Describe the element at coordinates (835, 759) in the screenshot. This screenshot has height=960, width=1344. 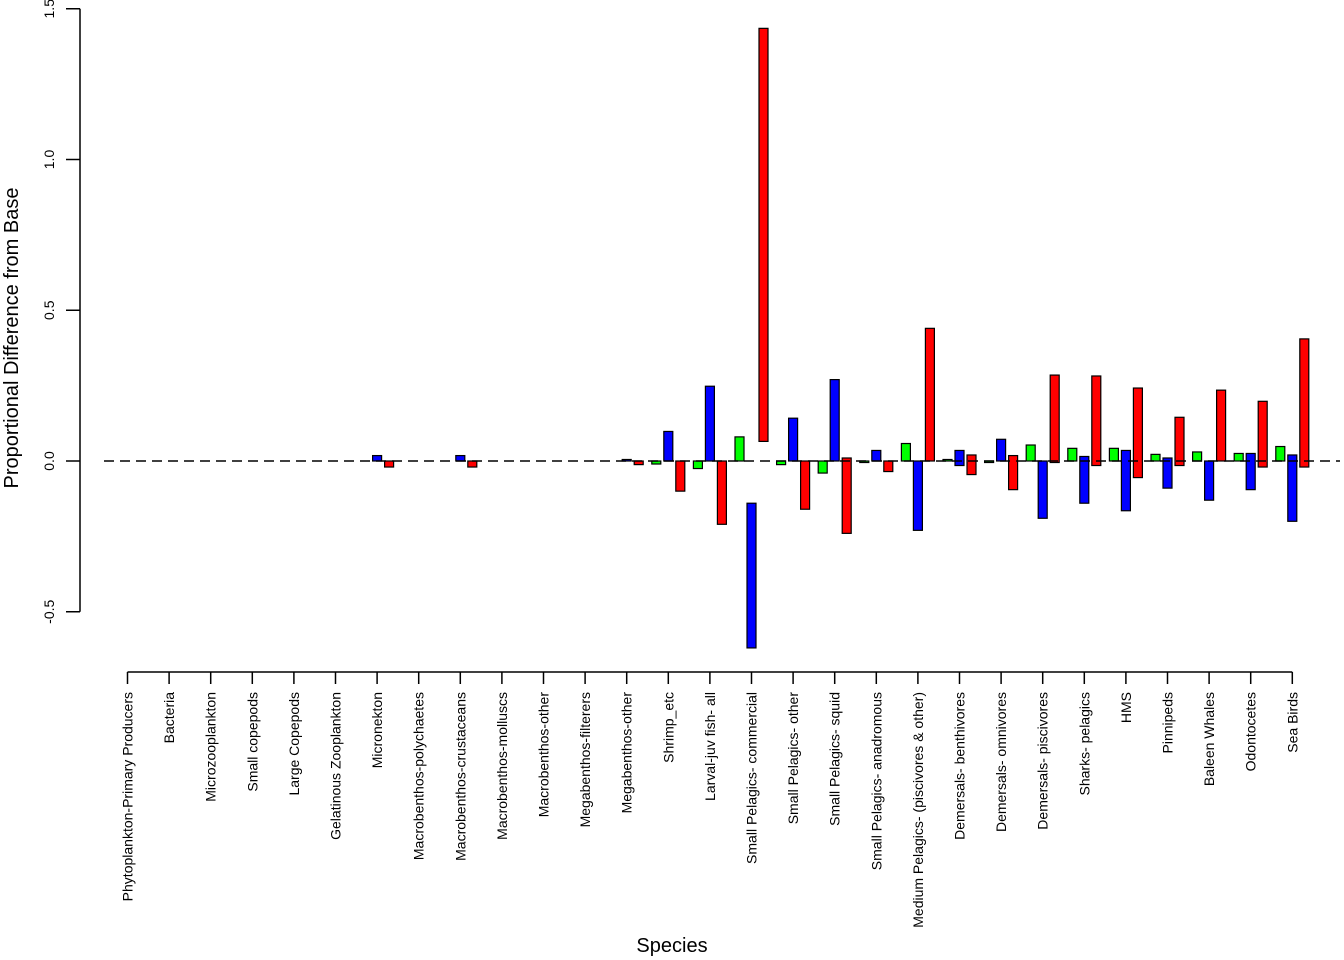
I see `x-tick-label: Small Pelagics- squid` at that location.